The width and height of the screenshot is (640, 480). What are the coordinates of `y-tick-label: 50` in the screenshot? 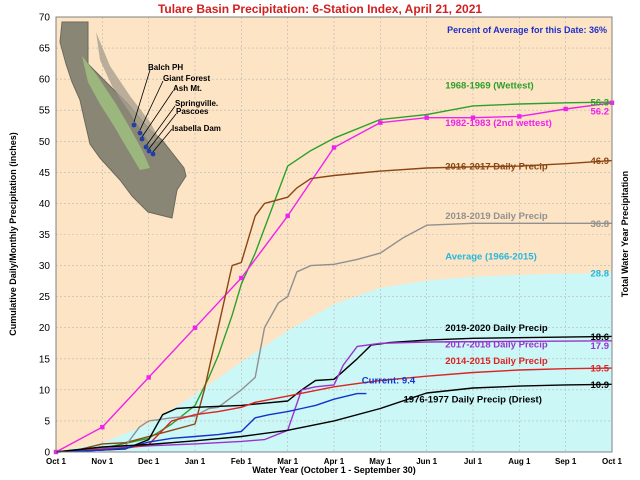 It's located at (45, 142).